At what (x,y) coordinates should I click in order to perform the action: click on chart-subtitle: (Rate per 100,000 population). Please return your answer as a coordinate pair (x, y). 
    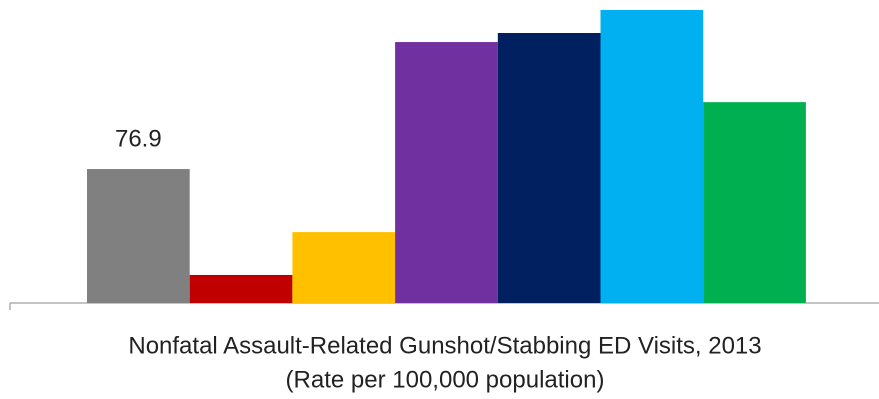
    Looking at the image, I should click on (445, 379).